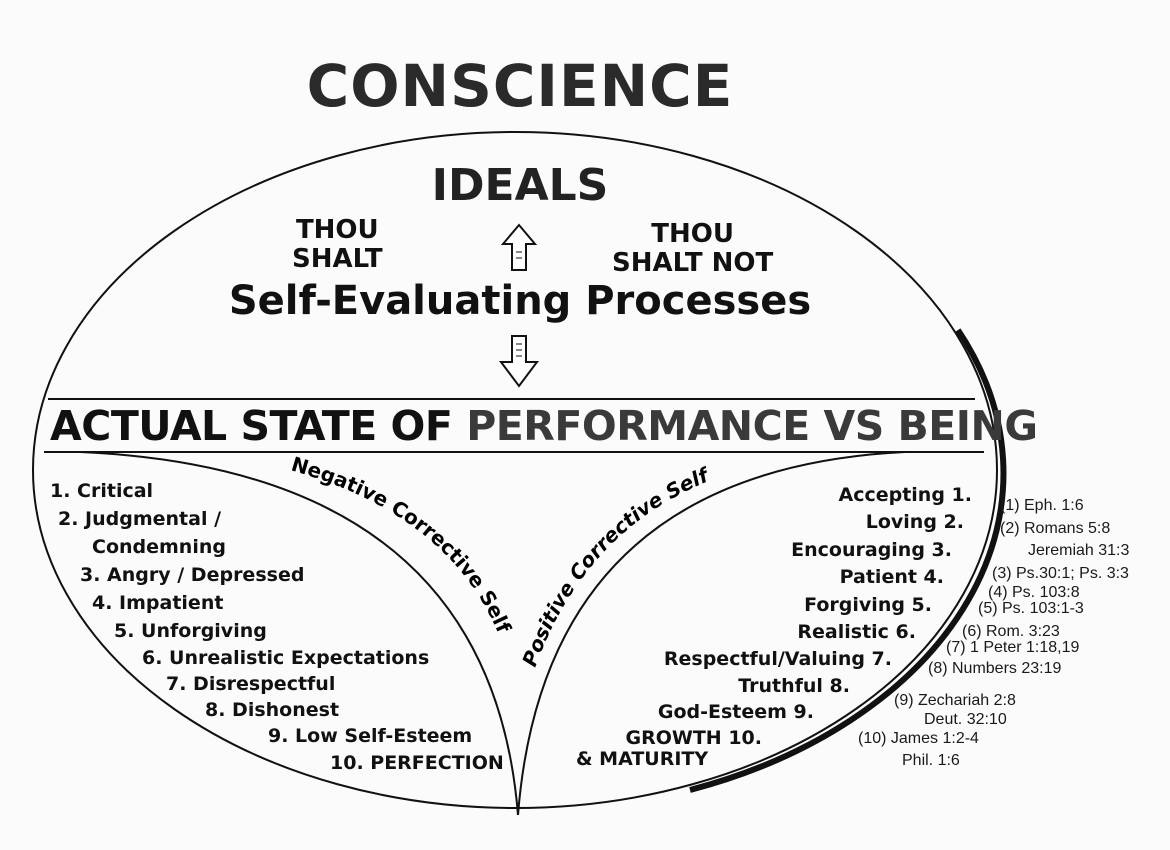 The height and width of the screenshot is (850, 1170). I want to click on scripture-ref: (8) Numbers 23:19, so click(995, 668).